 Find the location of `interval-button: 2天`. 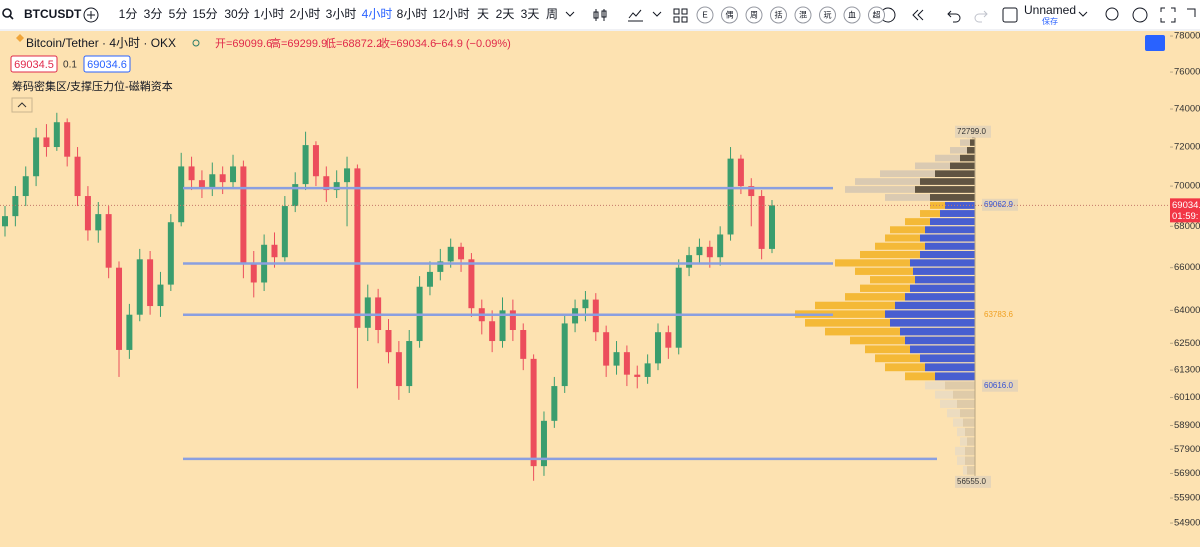

interval-button: 2天 is located at coordinates (505, 14).